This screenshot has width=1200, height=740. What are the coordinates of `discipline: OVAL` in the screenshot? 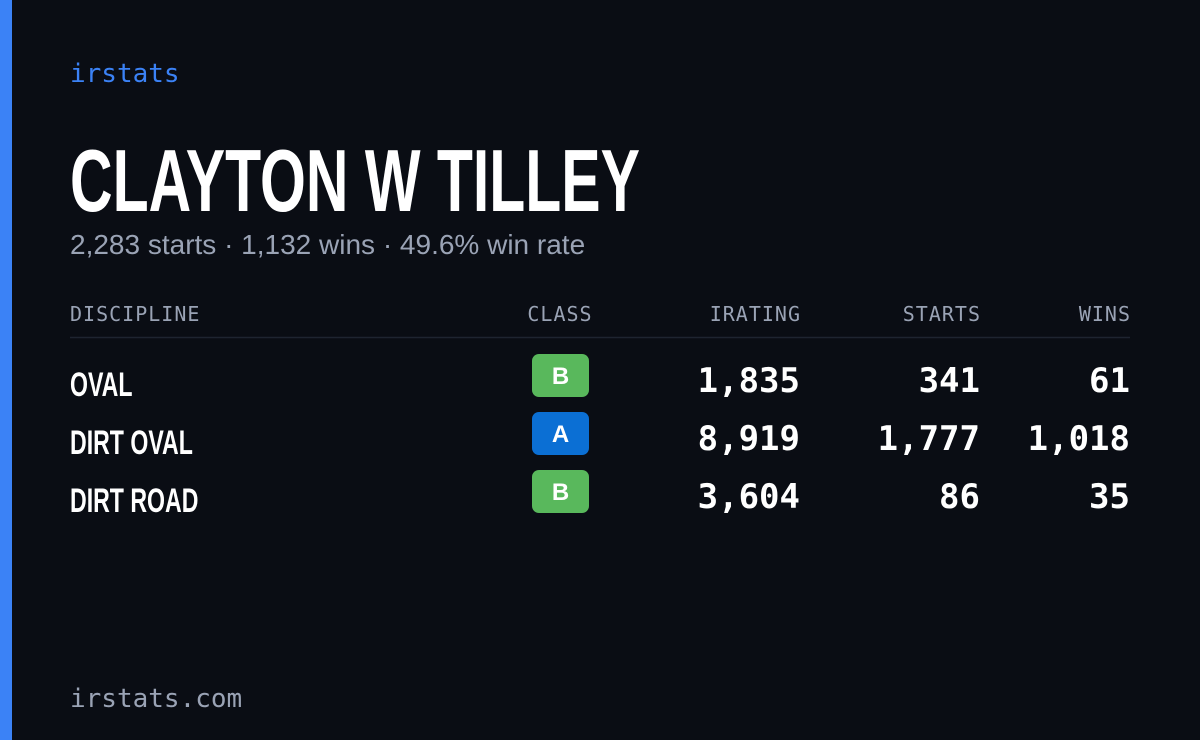 It's located at (101, 385).